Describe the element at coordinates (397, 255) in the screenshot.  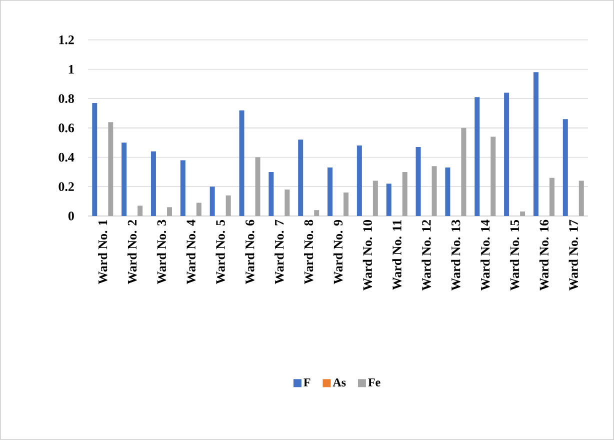
I see `x-tick-label: Ward No. 11` at that location.